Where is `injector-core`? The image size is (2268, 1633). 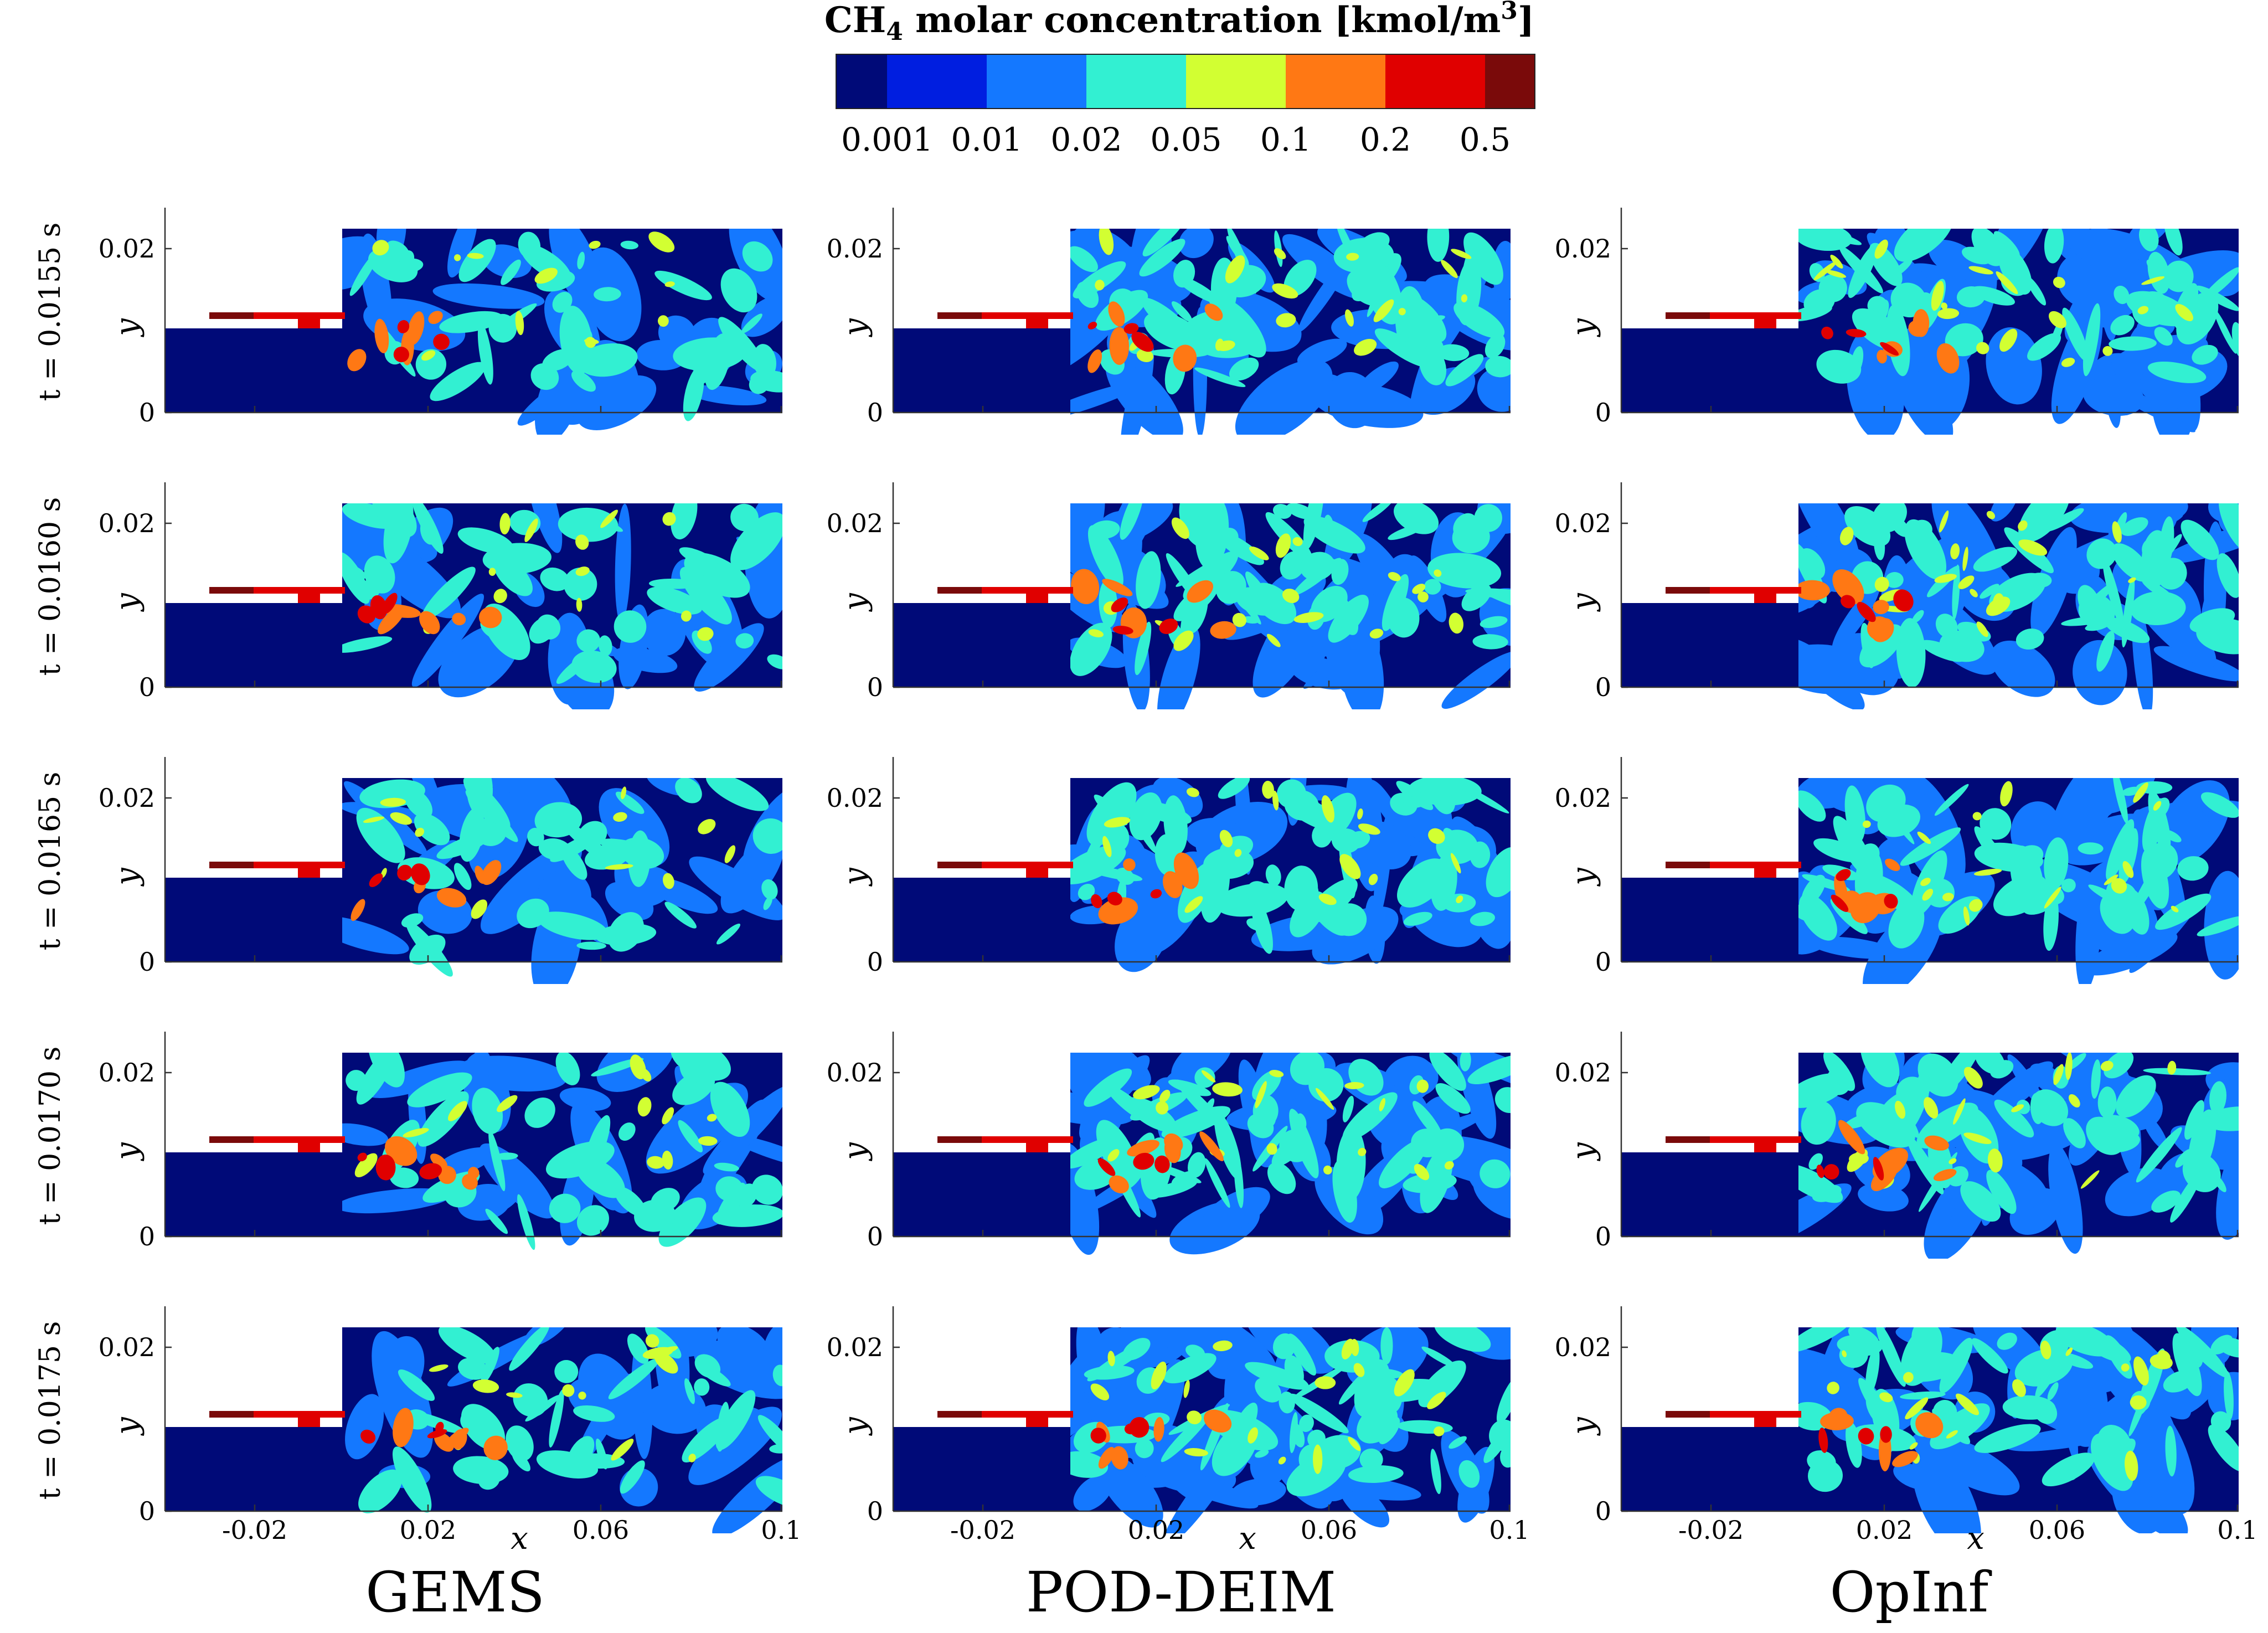 injector-core is located at coordinates (1688, 1414).